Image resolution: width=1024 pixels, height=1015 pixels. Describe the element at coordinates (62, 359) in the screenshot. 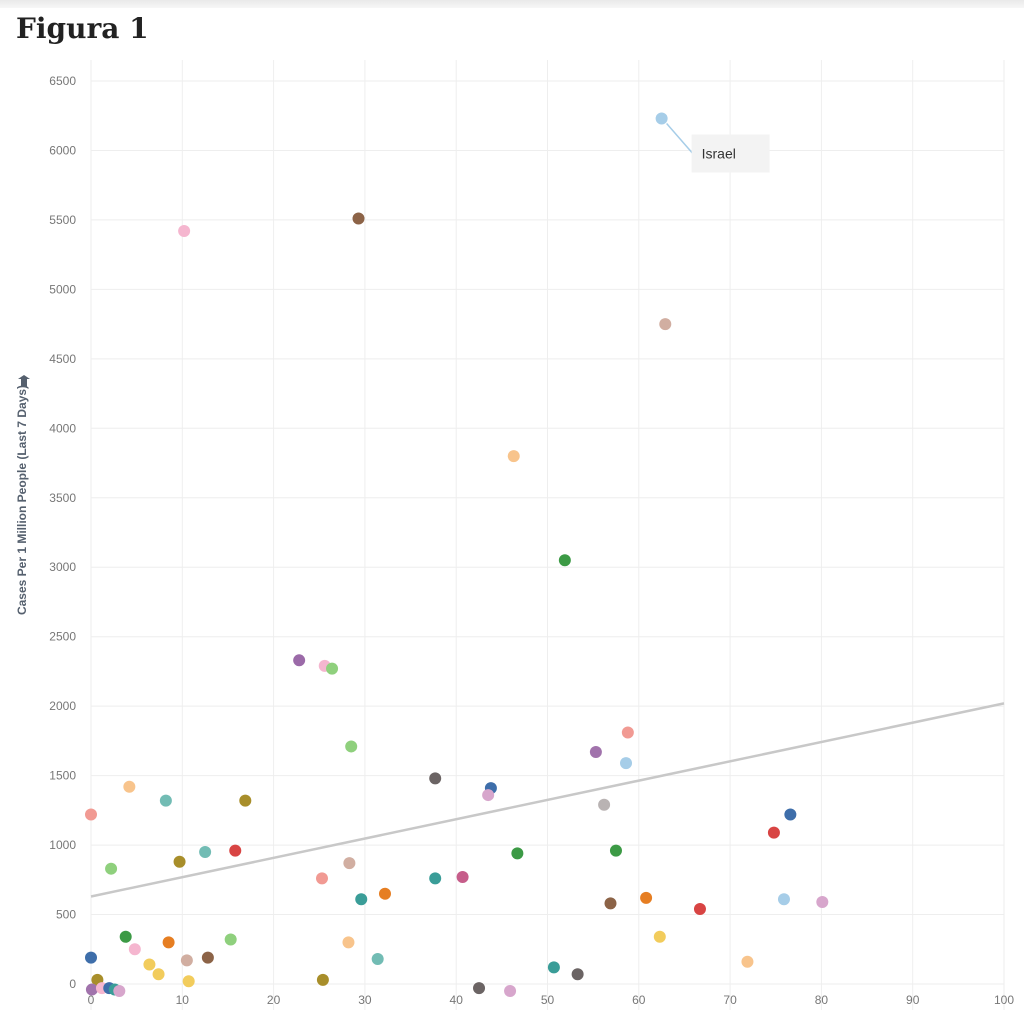

I see `y-tick-label: 4500` at that location.